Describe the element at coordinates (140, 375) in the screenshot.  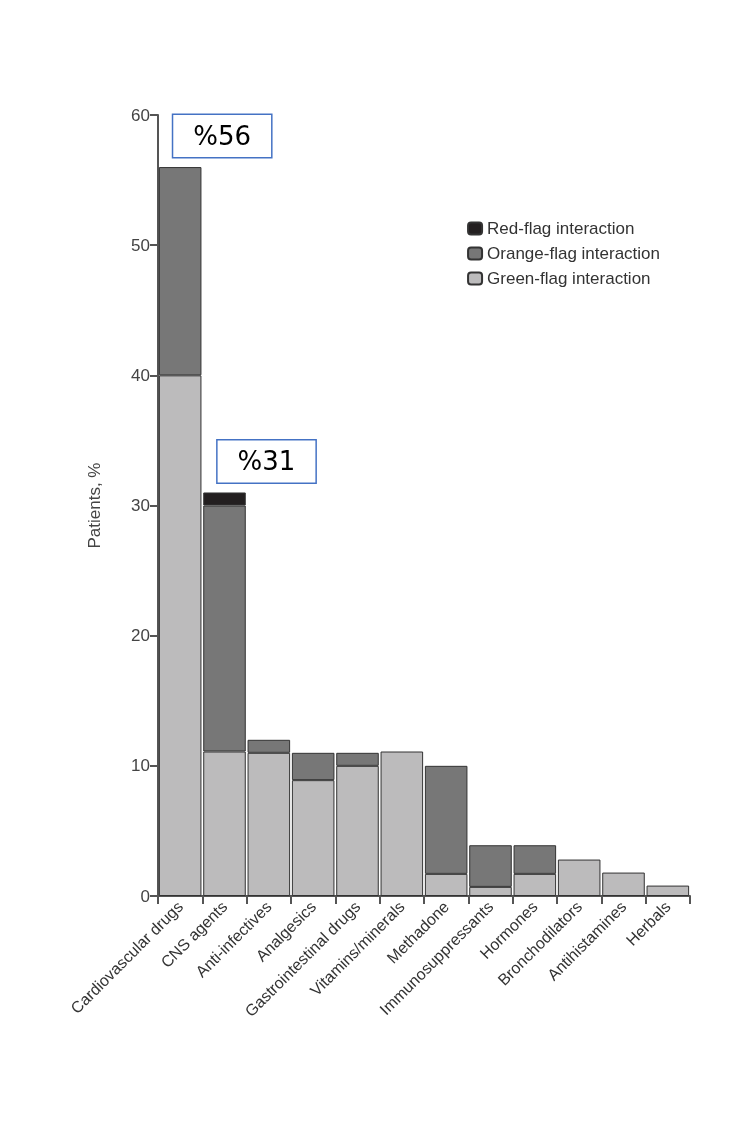
I see `y-tick-label: 40` at that location.